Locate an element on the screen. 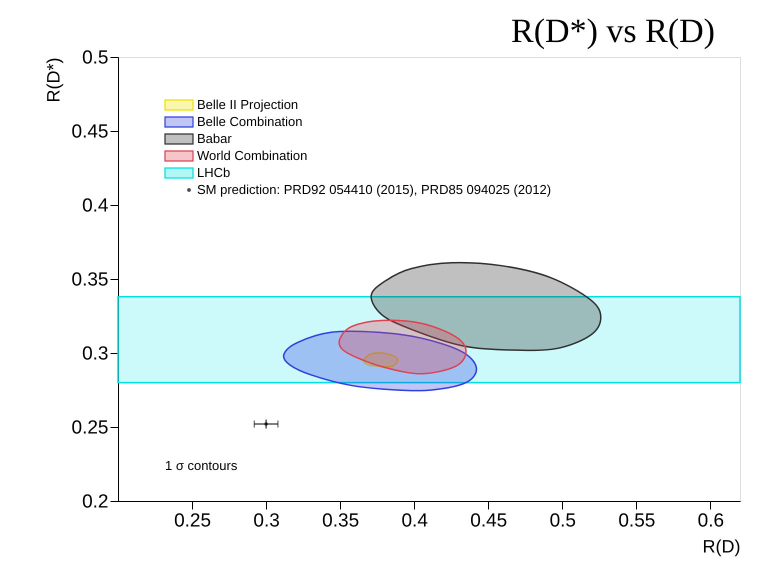 The height and width of the screenshot is (579, 759). y-tick-label: 0.2 is located at coordinates (95, 502).